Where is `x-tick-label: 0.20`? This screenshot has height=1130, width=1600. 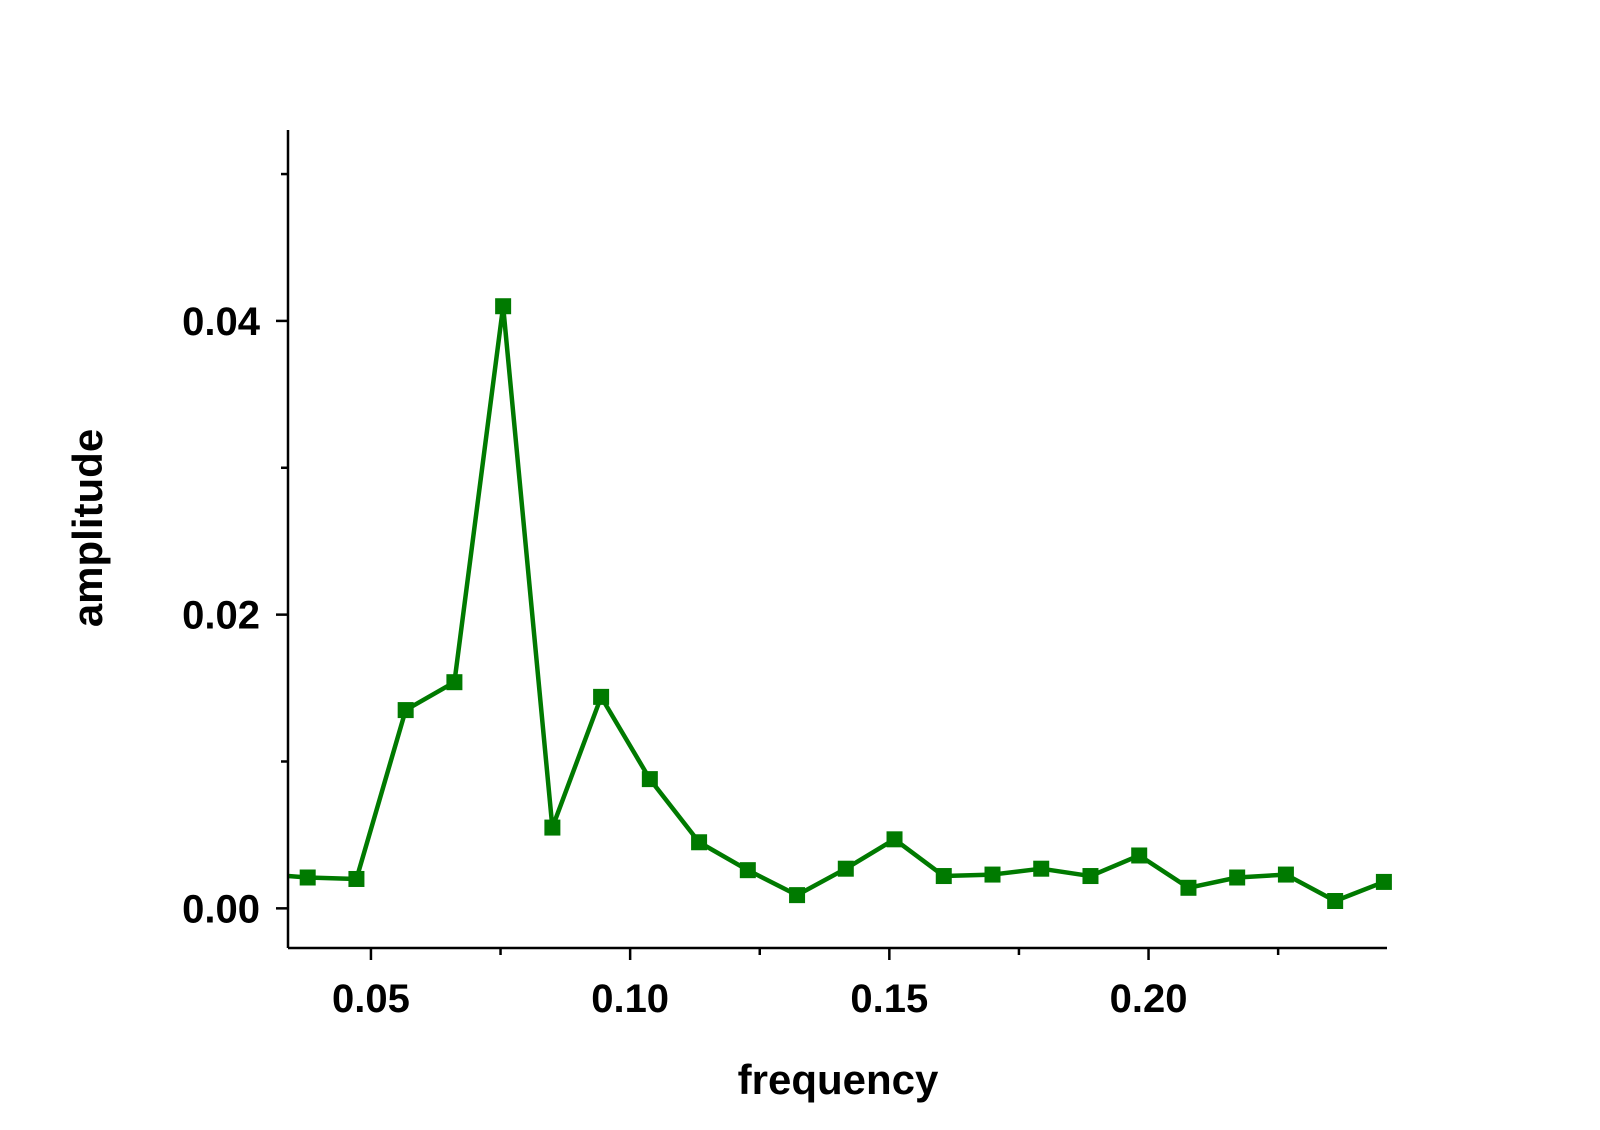 x-tick-label: 0.20 is located at coordinates (1149, 999).